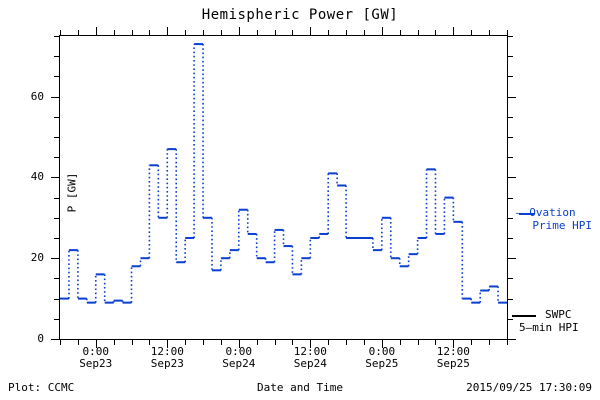  I want to click on legend-ovation-line1: – Ovation, so click(546, 212).